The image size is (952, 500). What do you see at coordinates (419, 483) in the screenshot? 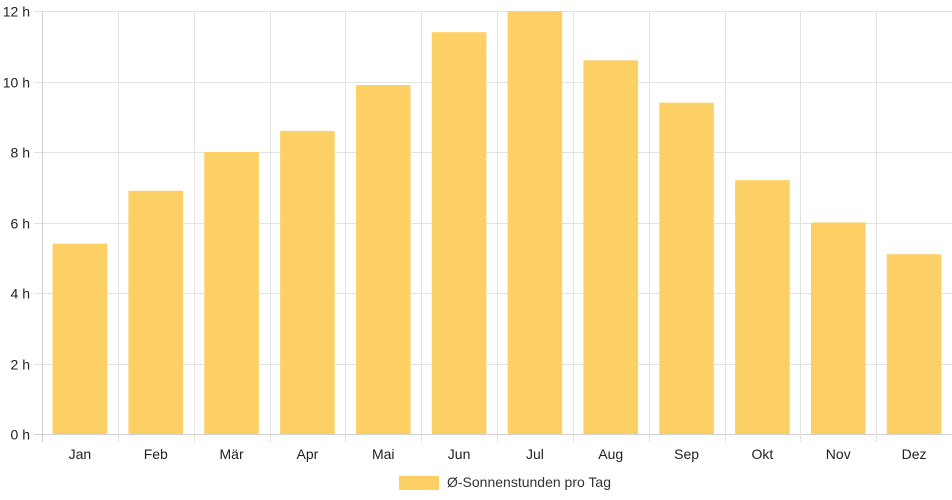
I see `legend-swatch` at bounding box center [419, 483].